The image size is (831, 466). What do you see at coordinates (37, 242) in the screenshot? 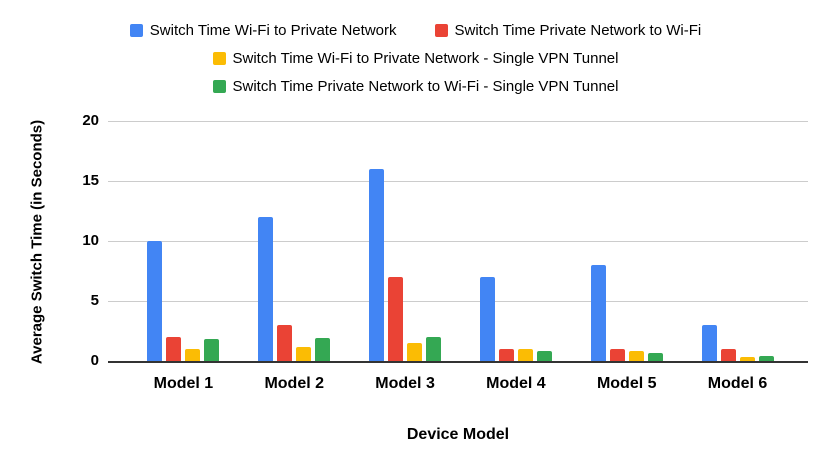
I see `y-axis-title: Average Switch Time (in Seconds)` at bounding box center [37, 242].